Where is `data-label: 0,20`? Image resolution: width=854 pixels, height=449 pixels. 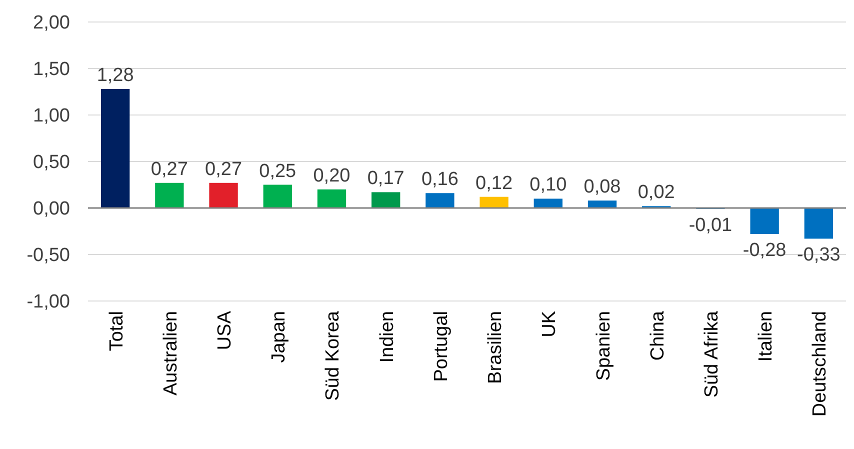 data-label: 0,20 is located at coordinates (331, 175).